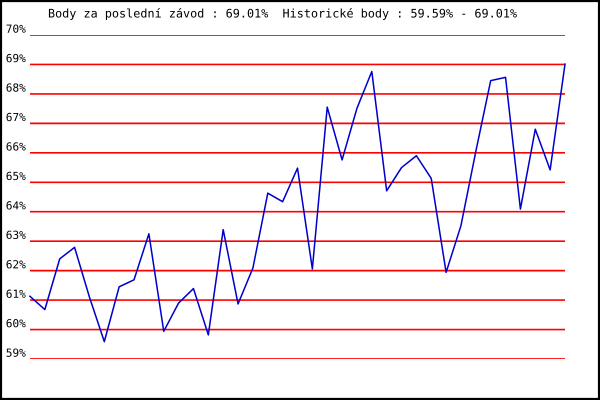 The width and height of the screenshot is (600, 400). I want to click on chart-title: Body za poslední závod : 69.01% Historické body : 59.59% - 69.01%, so click(282, 14).